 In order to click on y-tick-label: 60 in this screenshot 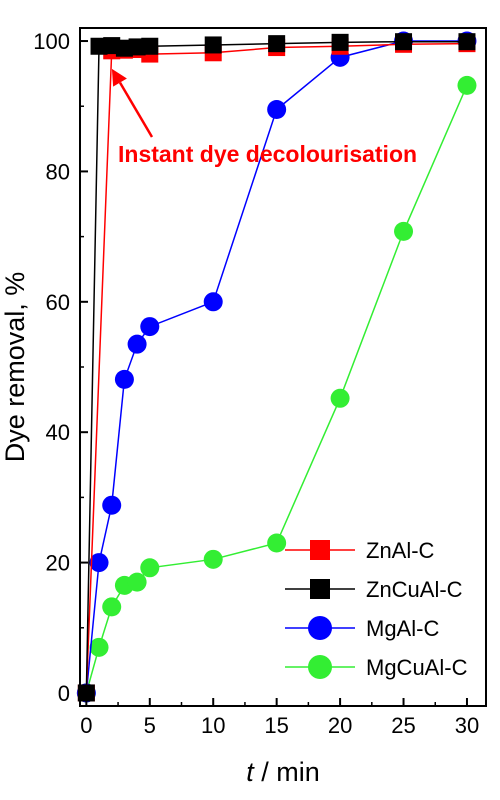, I will do `click(58, 302)`.